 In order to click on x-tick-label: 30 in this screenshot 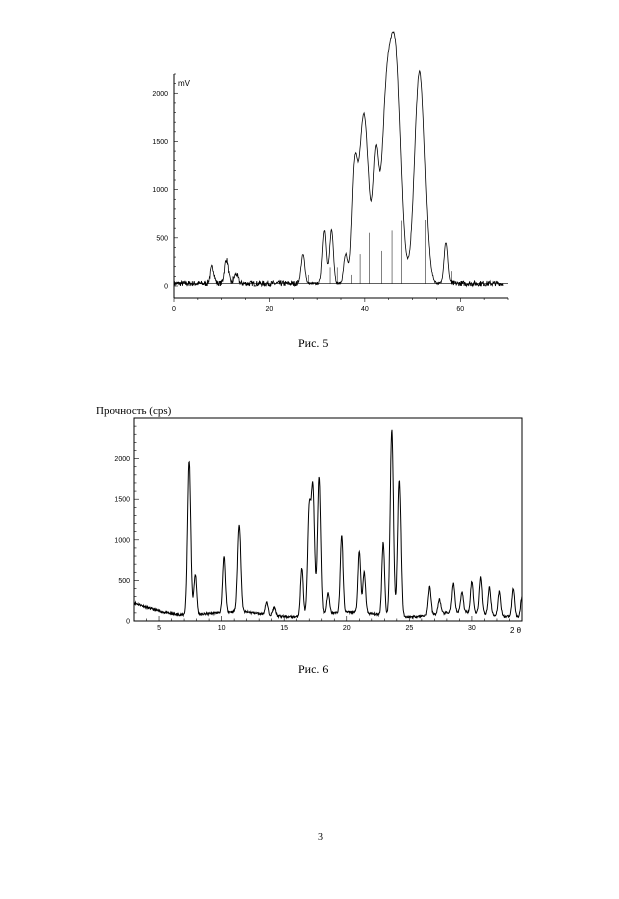, I will do `click(472, 628)`.